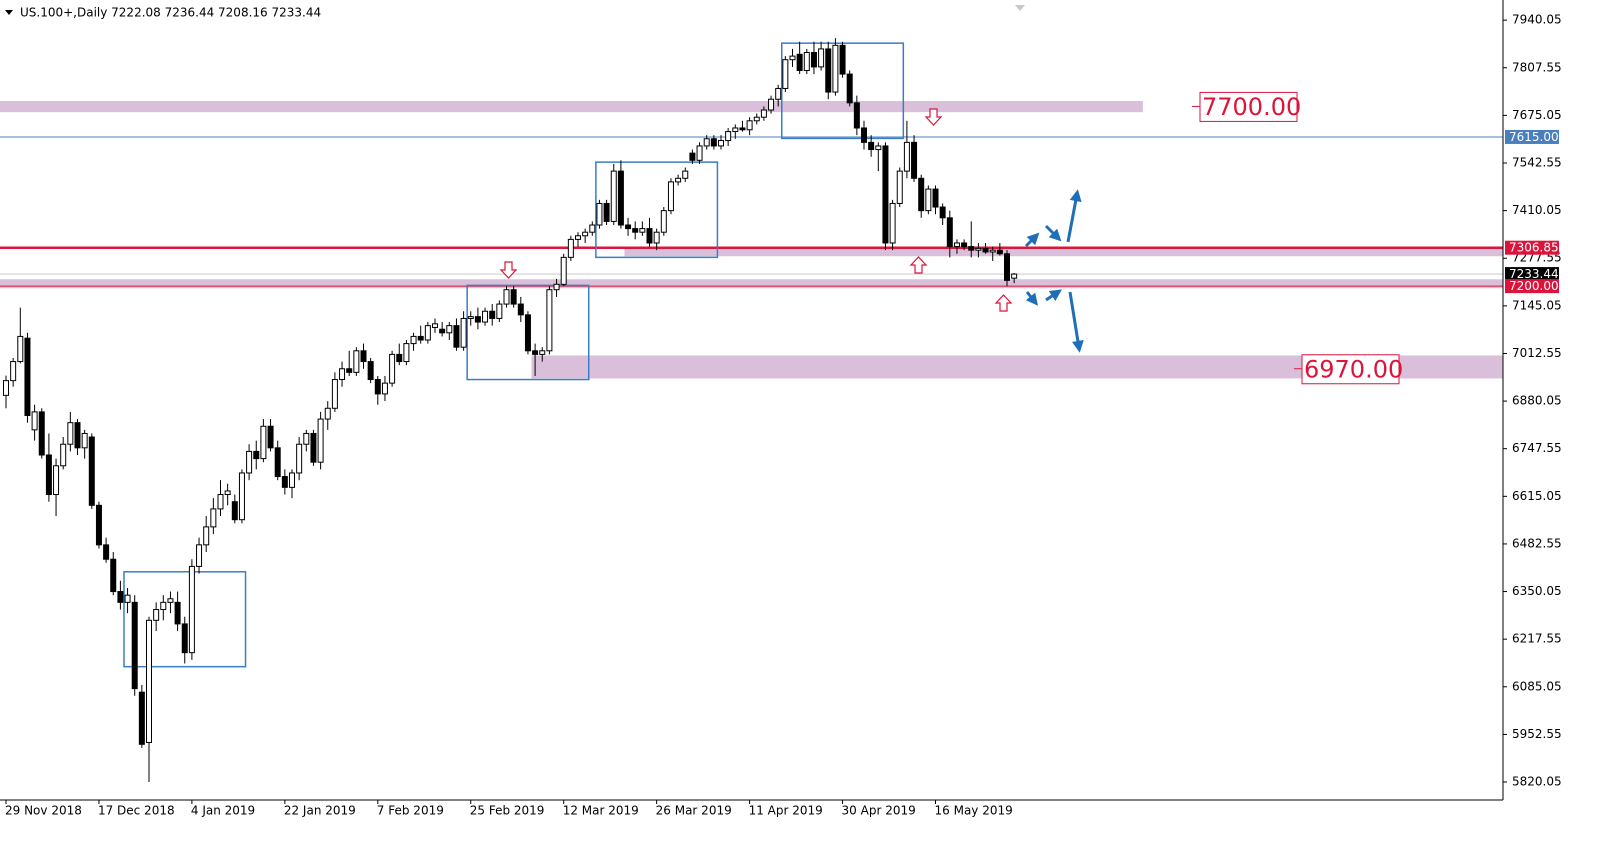 The width and height of the screenshot is (1618, 850). What do you see at coordinates (1537, 639) in the screenshot?
I see `y-tick-label: 6217.55` at bounding box center [1537, 639].